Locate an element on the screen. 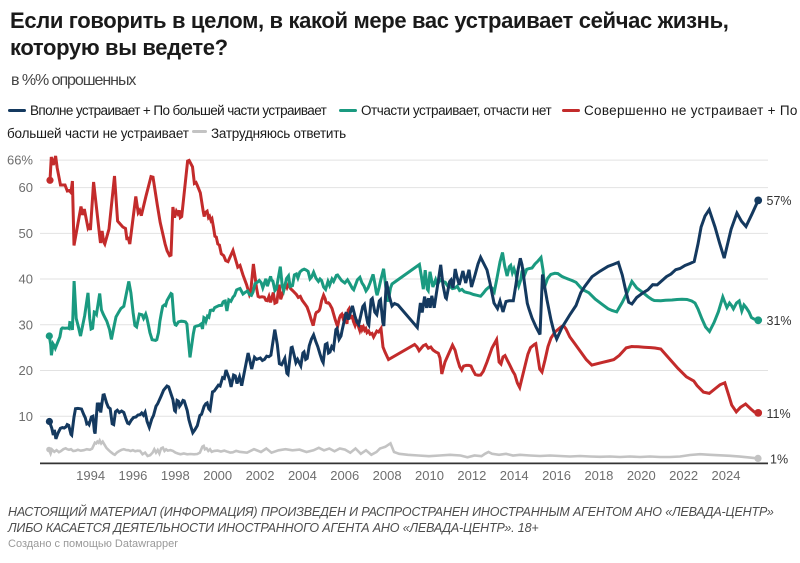  svg-text: 20 is located at coordinates (26, 370).